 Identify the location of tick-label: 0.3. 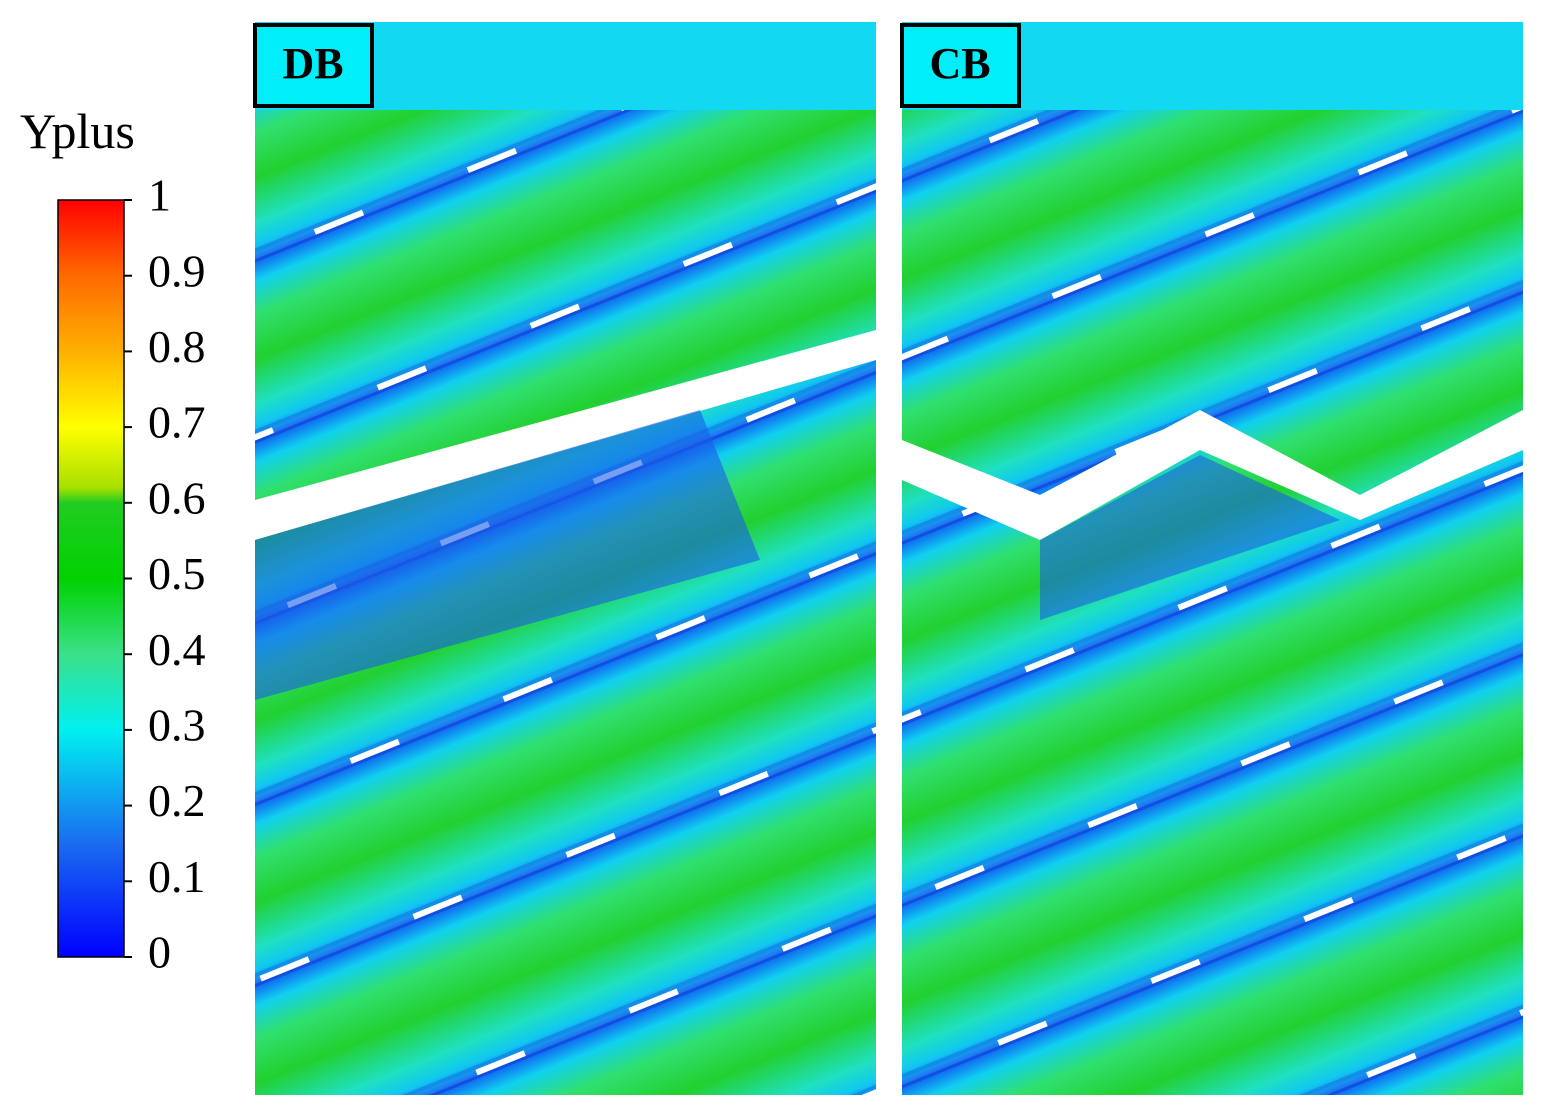
(177, 724).